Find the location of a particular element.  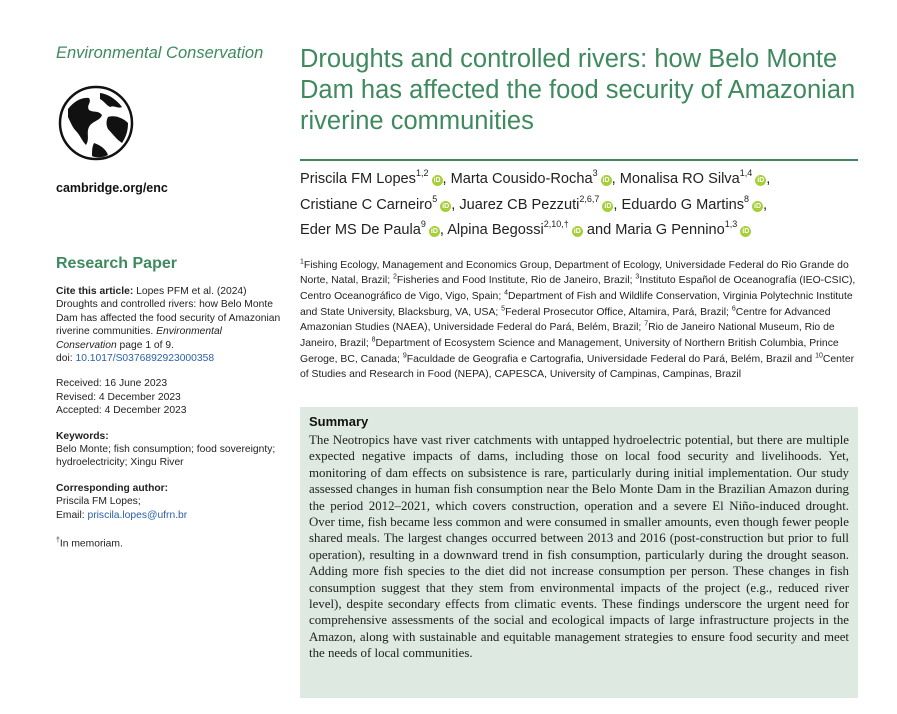

affiliation-number: 3 is located at coordinates (637, 277).